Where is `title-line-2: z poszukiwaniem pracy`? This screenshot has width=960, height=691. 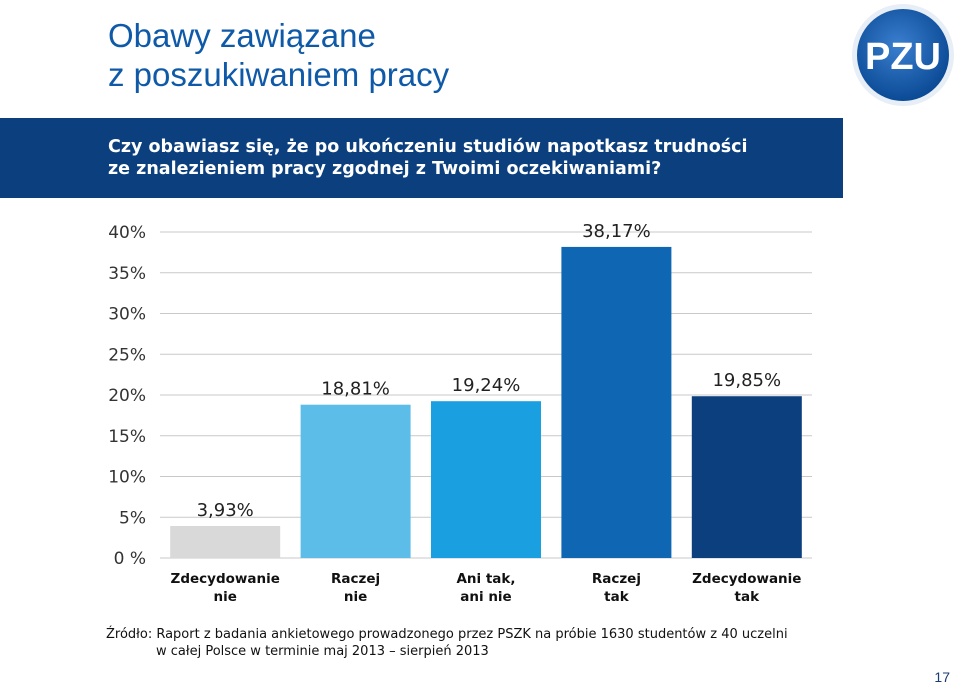 title-line-2: z poszukiwaniem pracy is located at coordinates (279, 74).